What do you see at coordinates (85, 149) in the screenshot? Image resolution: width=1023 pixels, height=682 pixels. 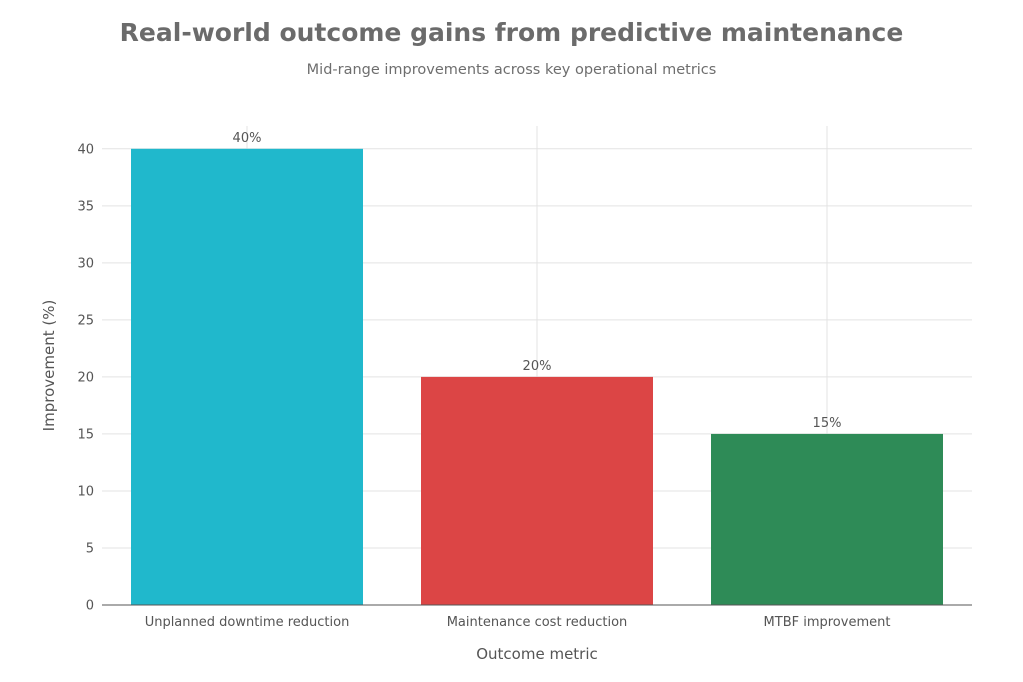 I see `y-tick-label: 40` at bounding box center [85, 149].